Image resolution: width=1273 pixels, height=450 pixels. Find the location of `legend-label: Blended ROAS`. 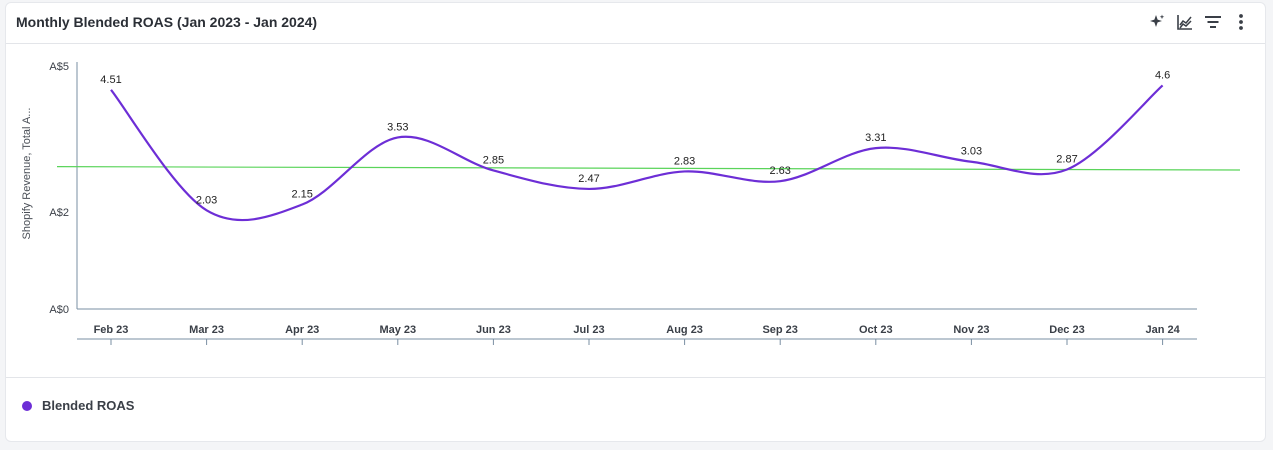

legend-label: Blended ROAS is located at coordinates (88, 405).